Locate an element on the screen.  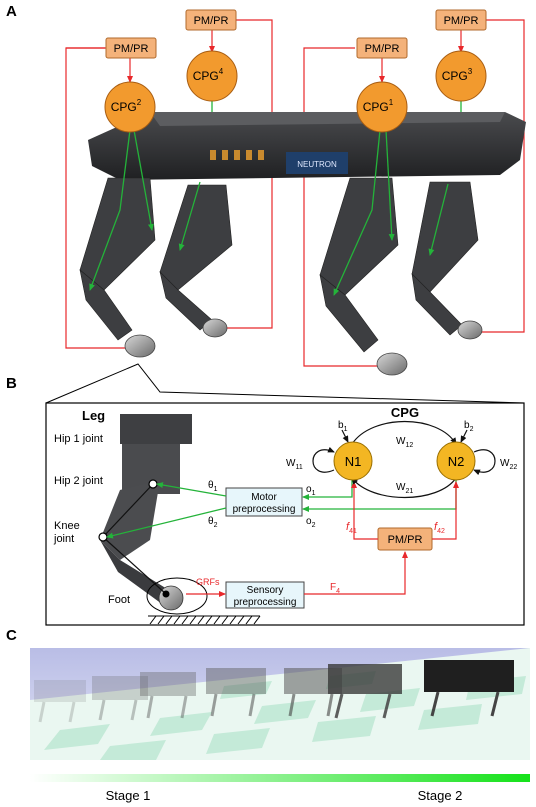
theta1-label: θ1 is located at coordinates (213, 486).